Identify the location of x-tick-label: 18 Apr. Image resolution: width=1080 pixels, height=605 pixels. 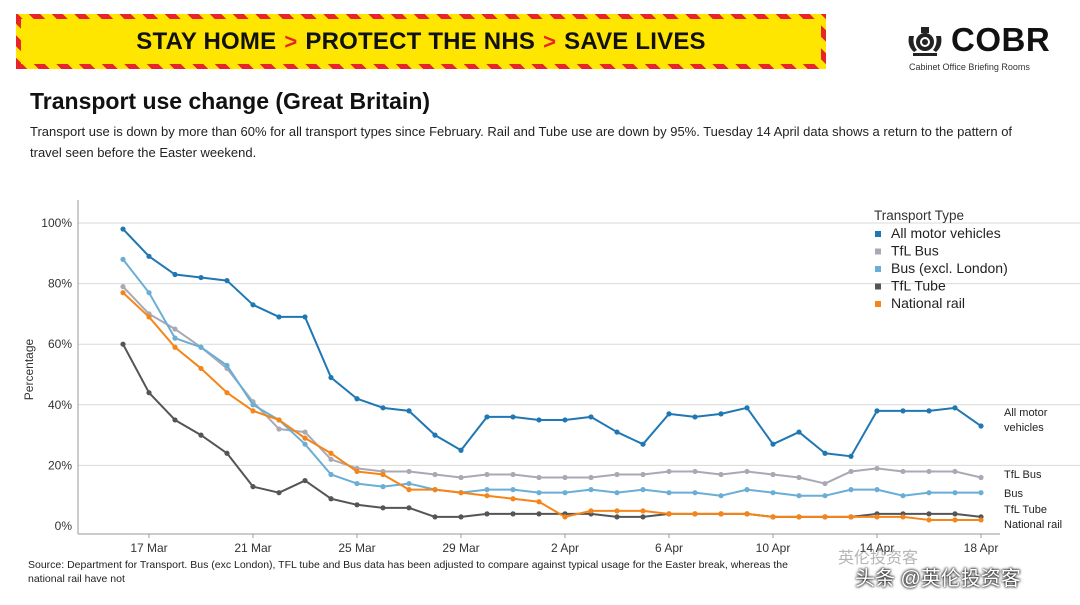
(981, 548).